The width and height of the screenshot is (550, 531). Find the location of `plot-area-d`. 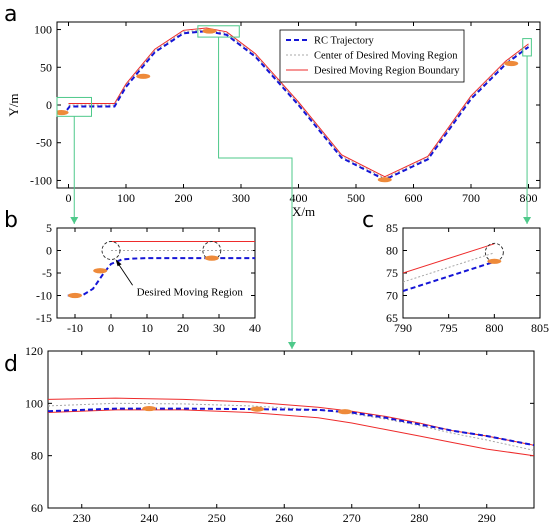

plot-area-d is located at coordinates (291, 427).